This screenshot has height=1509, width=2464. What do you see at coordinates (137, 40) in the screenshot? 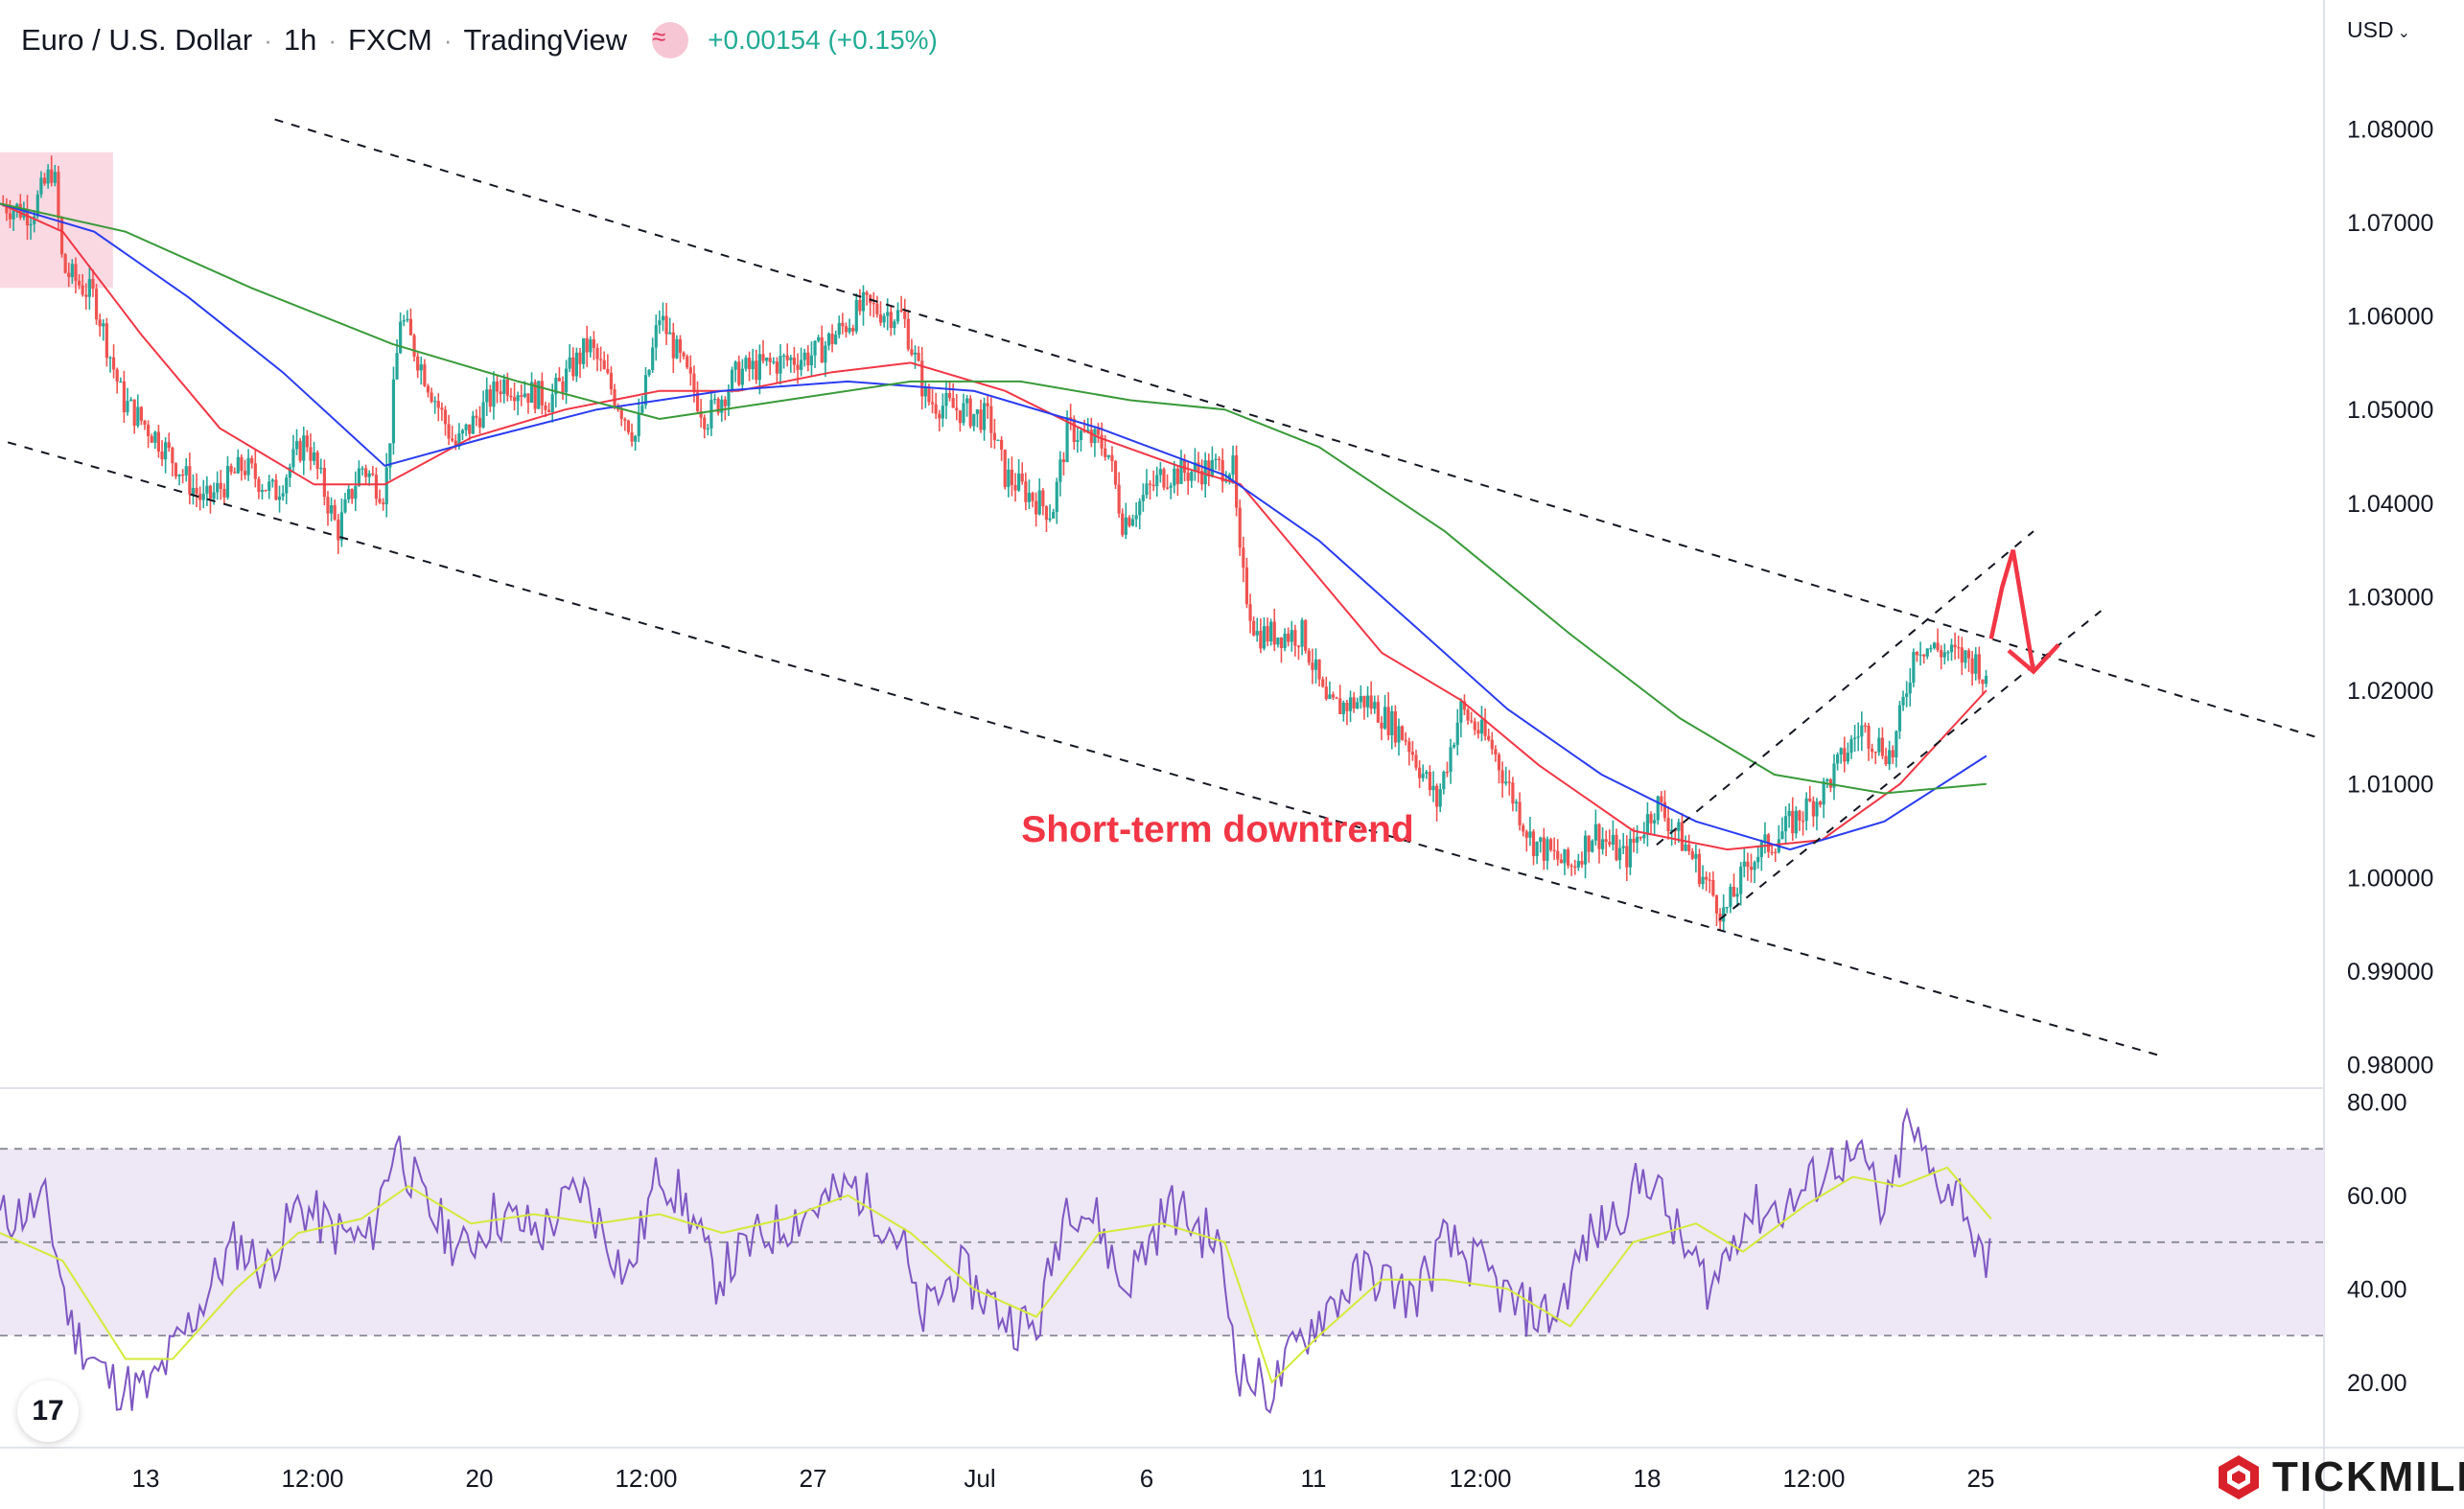
I see `symbol-name: Euro / U.S. Dollar` at bounding box center [137, 40].